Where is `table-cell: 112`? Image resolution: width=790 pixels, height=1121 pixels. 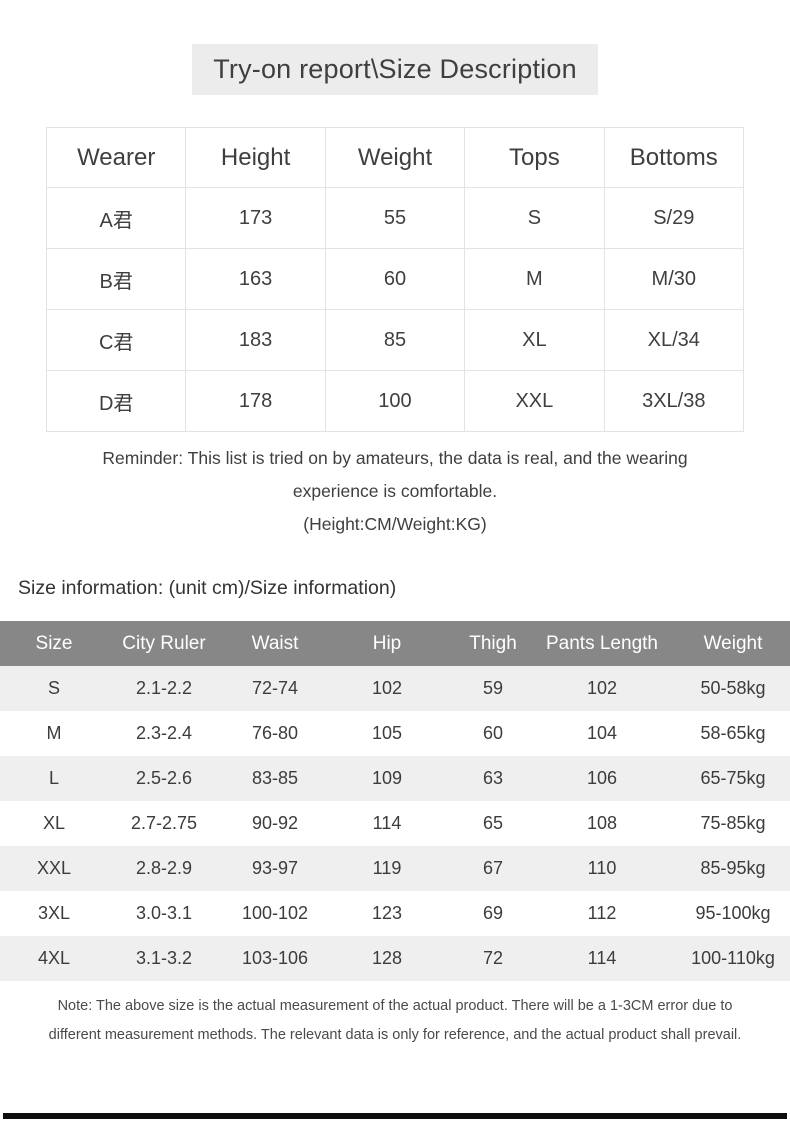
table-cell: 112 is located at coordinates (602, 913).